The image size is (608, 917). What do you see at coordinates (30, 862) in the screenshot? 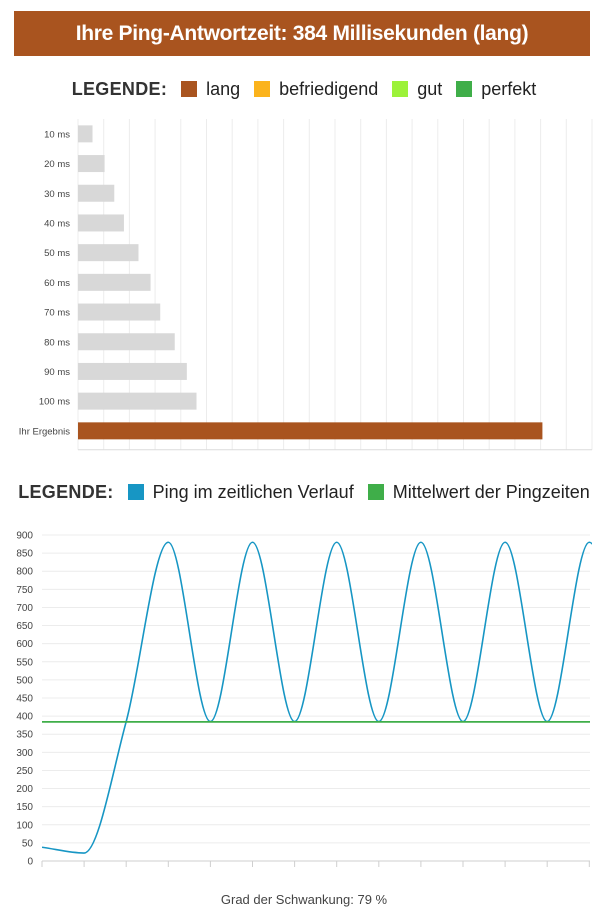
I see `y-tick-label: 0` at bounding box center [30, 862].